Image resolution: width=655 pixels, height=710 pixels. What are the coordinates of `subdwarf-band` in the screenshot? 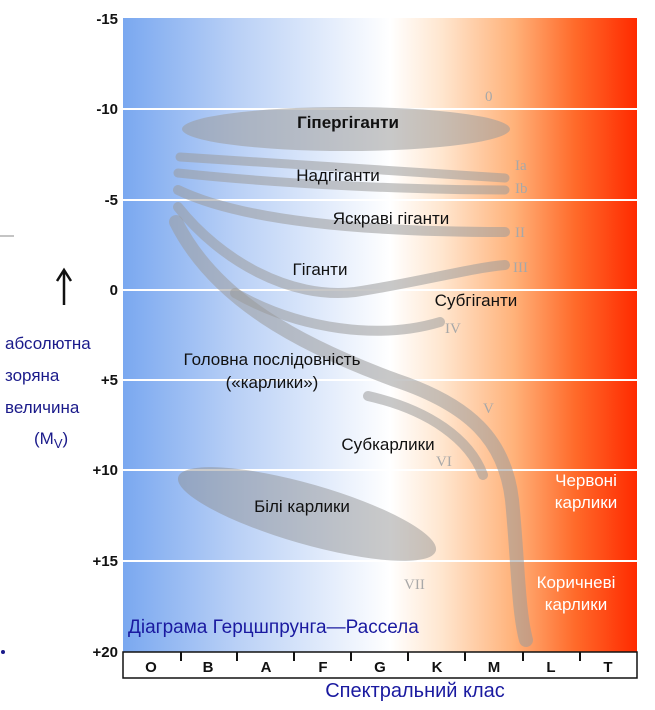 It's located at (425, 435).